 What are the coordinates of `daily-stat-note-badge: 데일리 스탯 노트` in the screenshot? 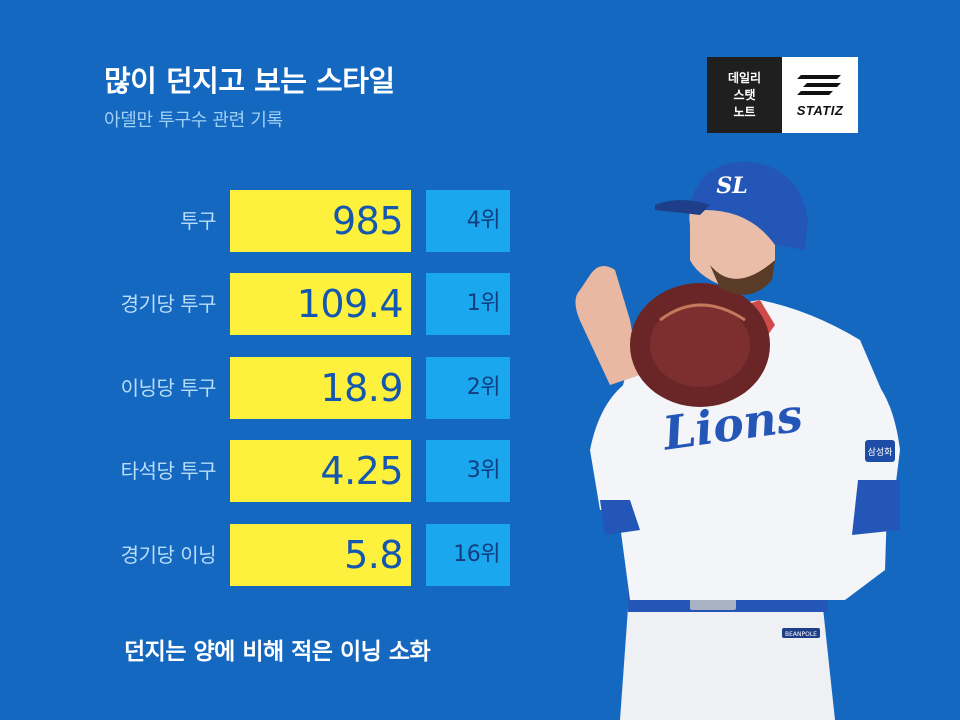 It's located at (744, 95).